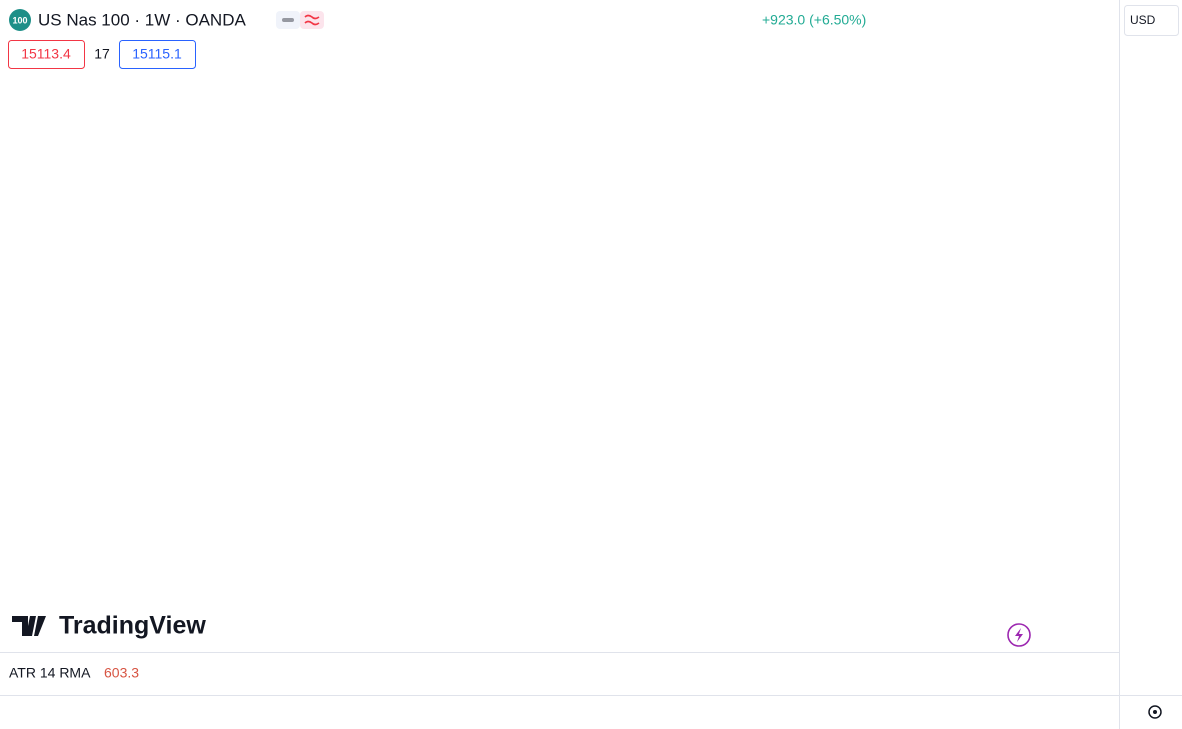 The width and height of the screenshot is (1182, 729). Describe the element at coordinates (121, 673) in the screenshot. I see `indicator-value: 603.3` at that location.